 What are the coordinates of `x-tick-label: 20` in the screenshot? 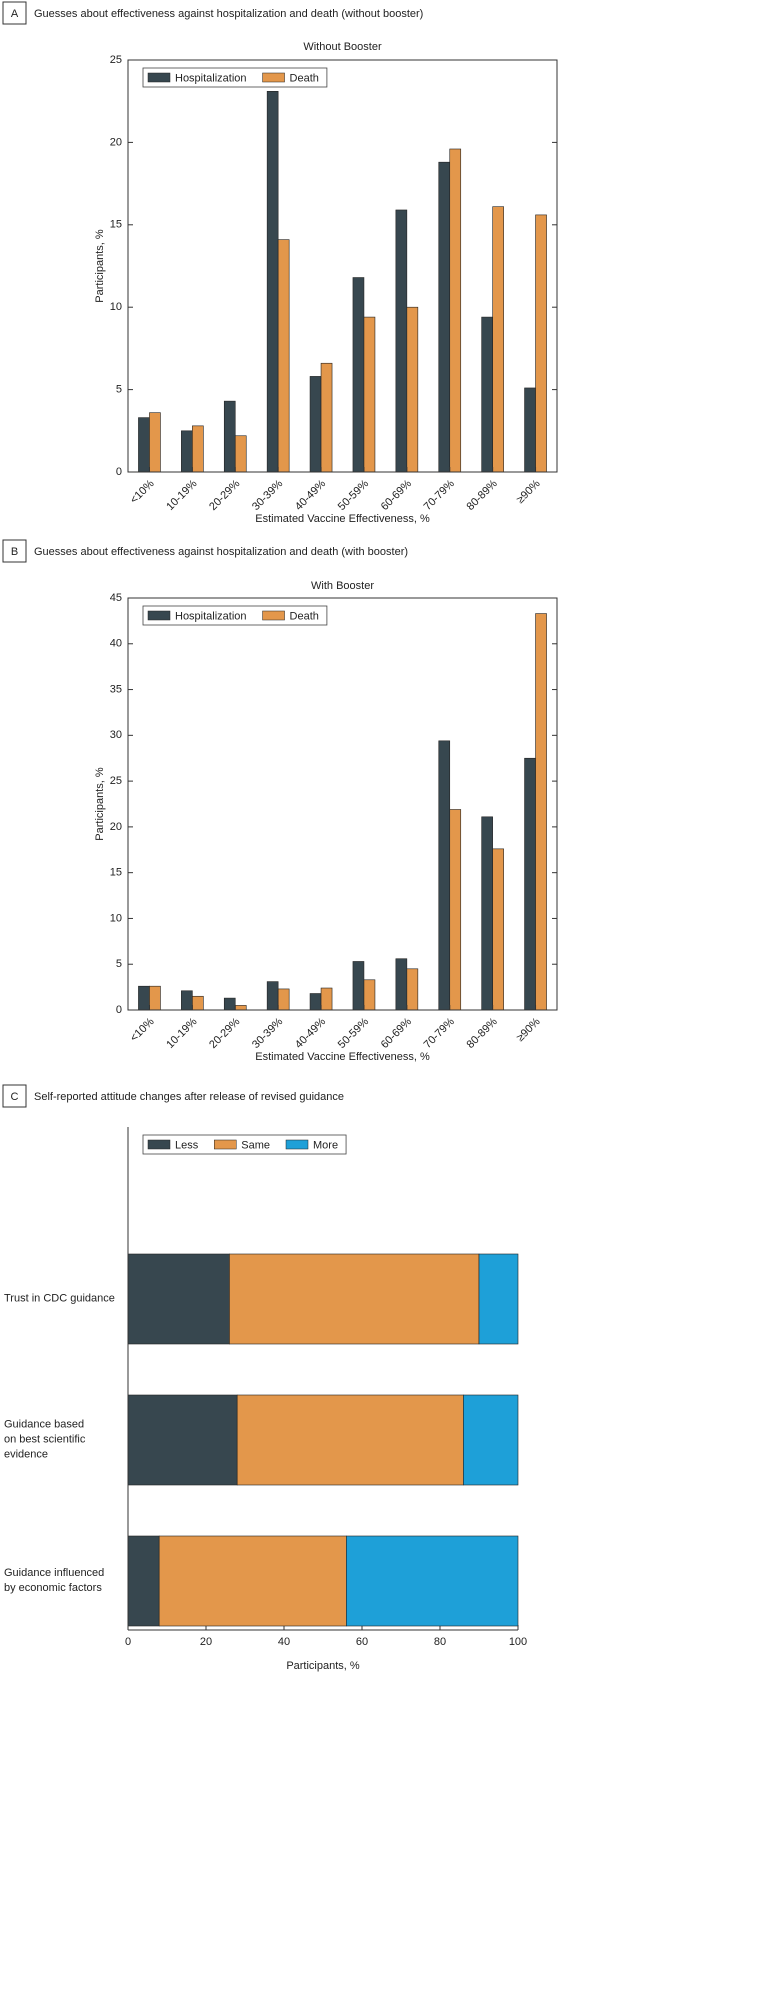 It's located at (206, 1642).